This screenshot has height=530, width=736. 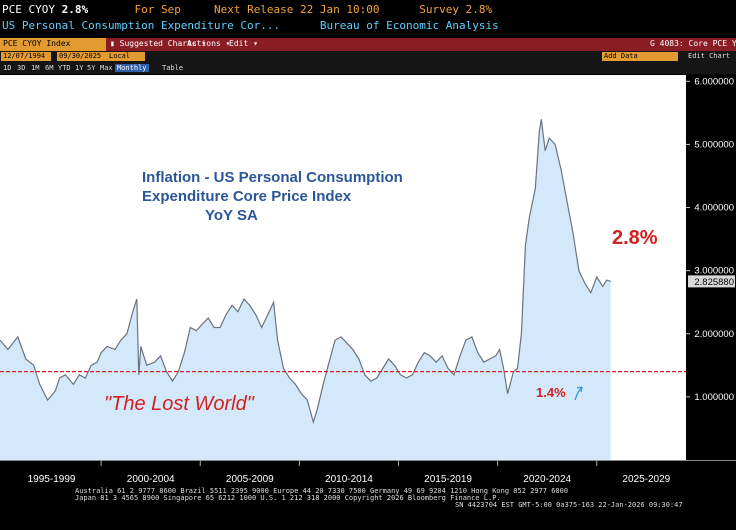 I want to click on x-tick-label: 2015-2019, so click(x=448, y=479).